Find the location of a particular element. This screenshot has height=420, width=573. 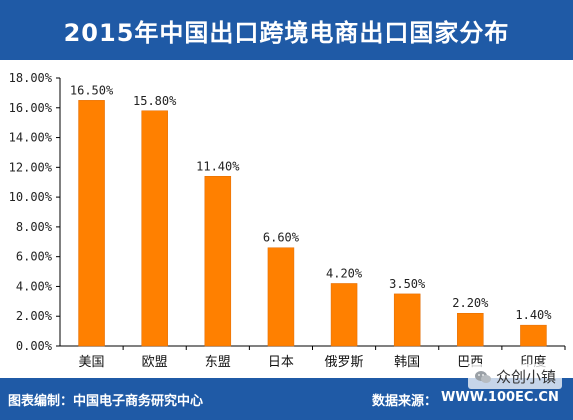

bar-value-label: 16.50% is located at coordinates (92, 90).